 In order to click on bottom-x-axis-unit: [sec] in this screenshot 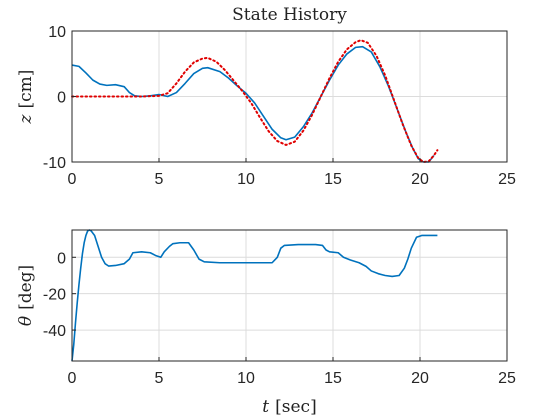, I will do `click(296, 407)`.